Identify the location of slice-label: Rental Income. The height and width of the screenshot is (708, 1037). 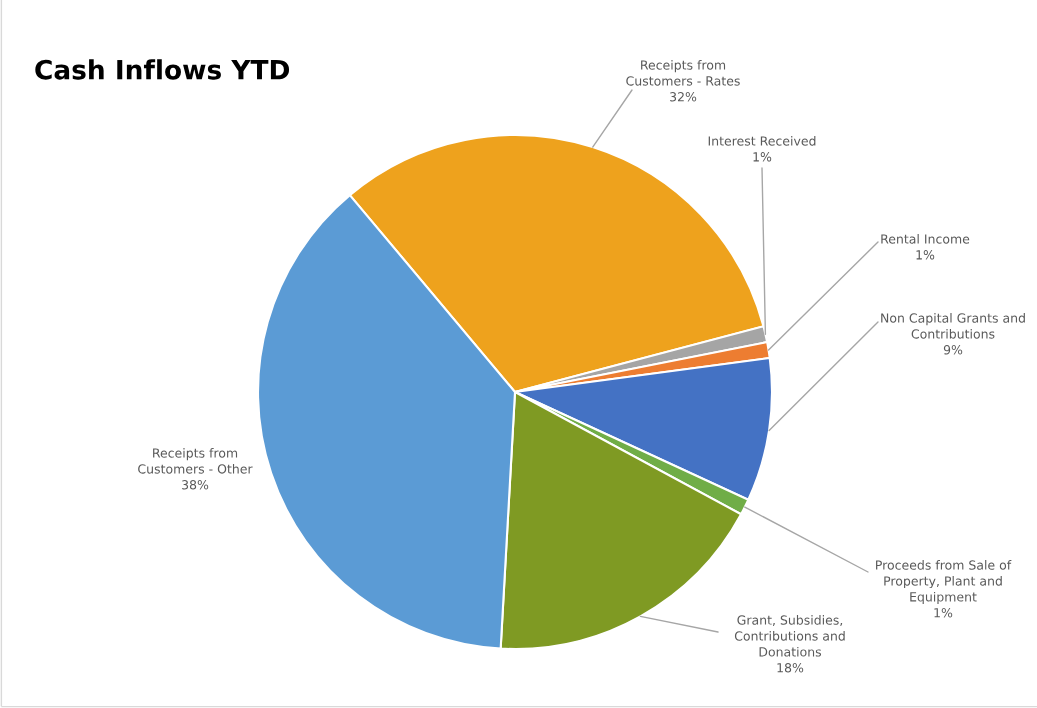
(925, 239).